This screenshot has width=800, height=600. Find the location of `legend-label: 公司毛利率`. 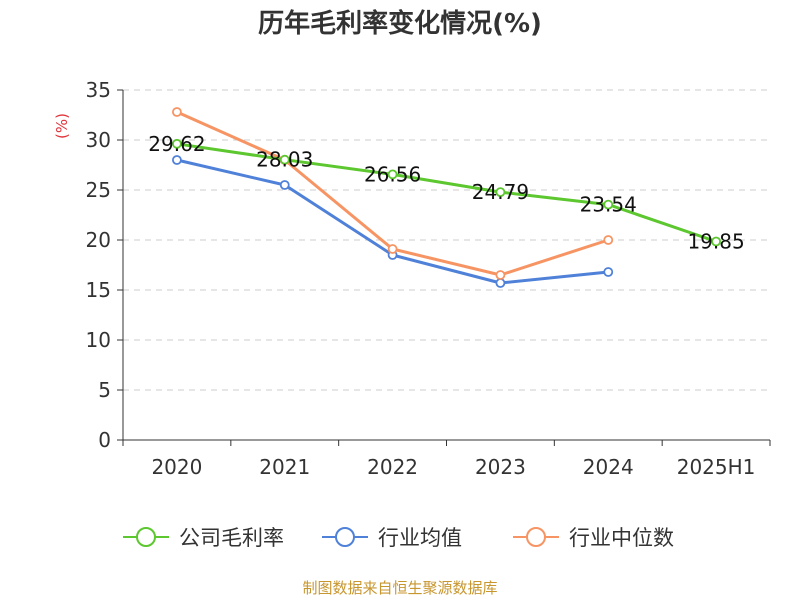

legend-label: 公司毛利率 is located at coordinates (231, 538).